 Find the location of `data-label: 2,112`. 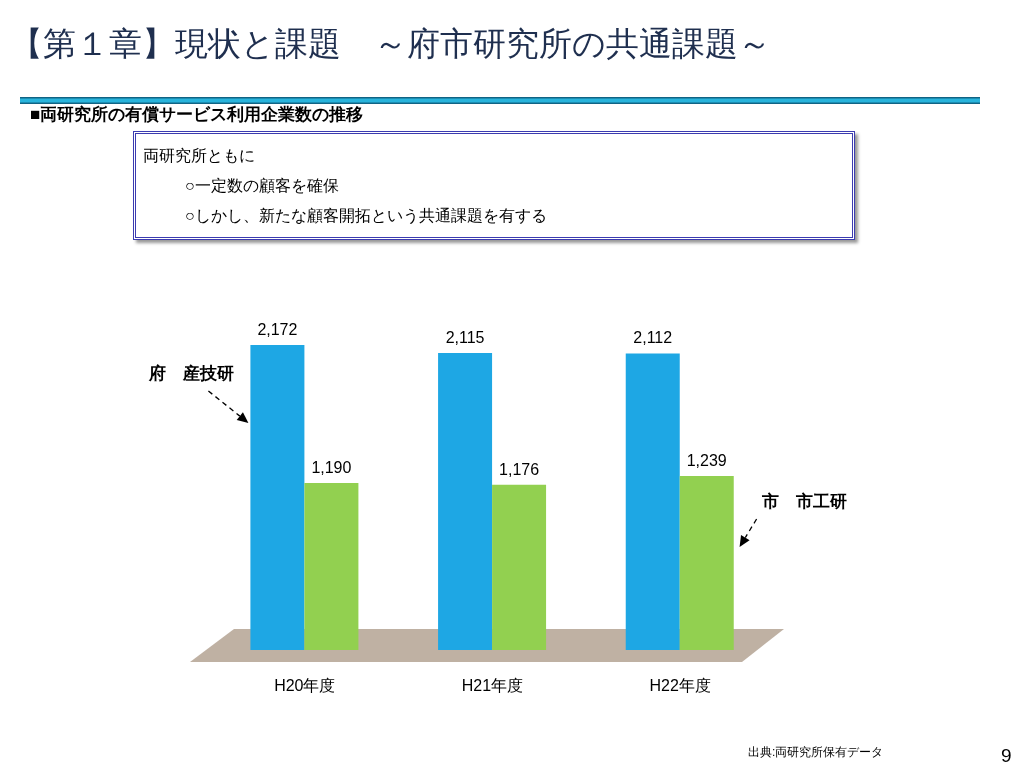

data-label: 2,112 is located at coordinates (653, 338).